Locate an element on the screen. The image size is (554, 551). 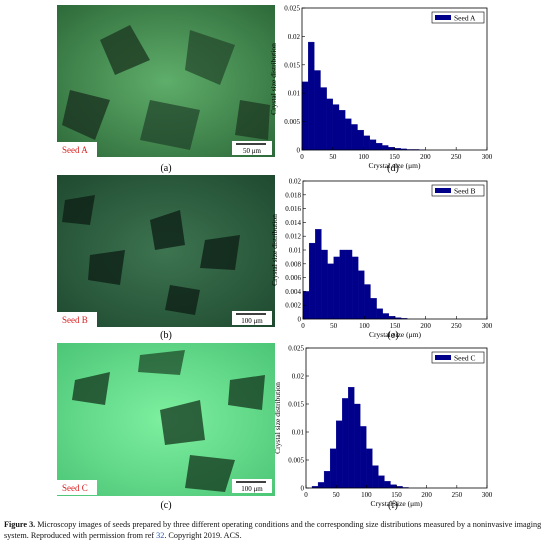
panel-letter: (d) is located at coordinates (393, 168).